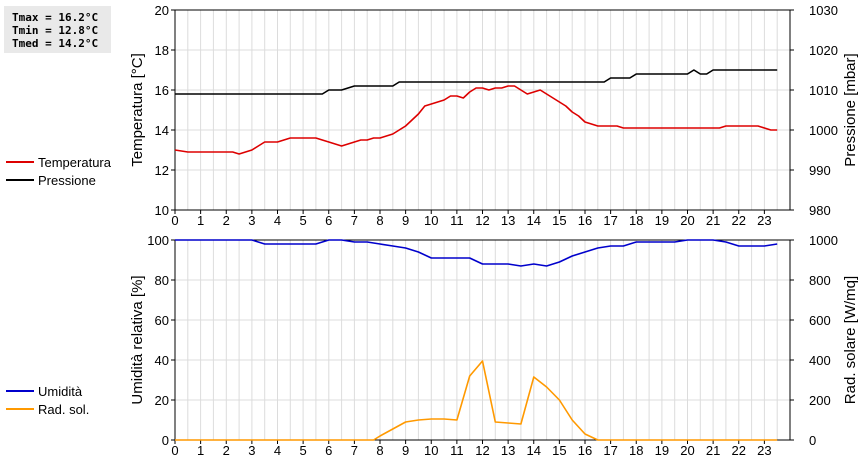 Image resolution: width=860 pixels, height=460 pixels. I want to click on y-left-tick-label: 100, so click(158, 240).